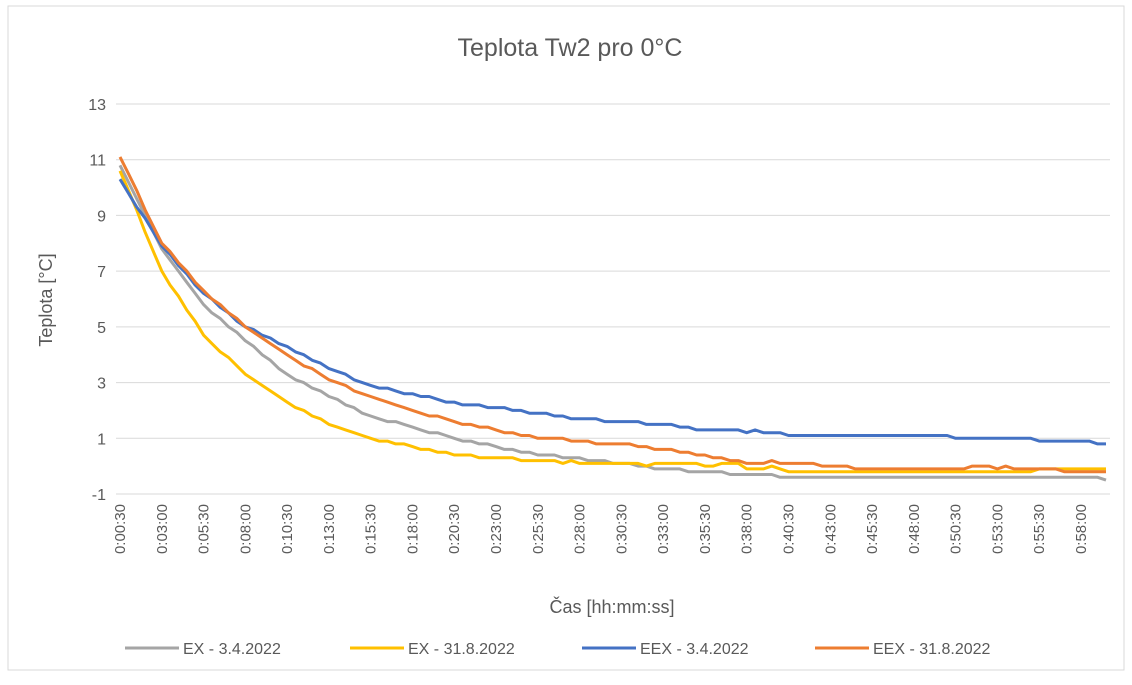  Describe the element at coordinates (97, 161) in the screenshot. I see `y-tick-label: 11` at that location.